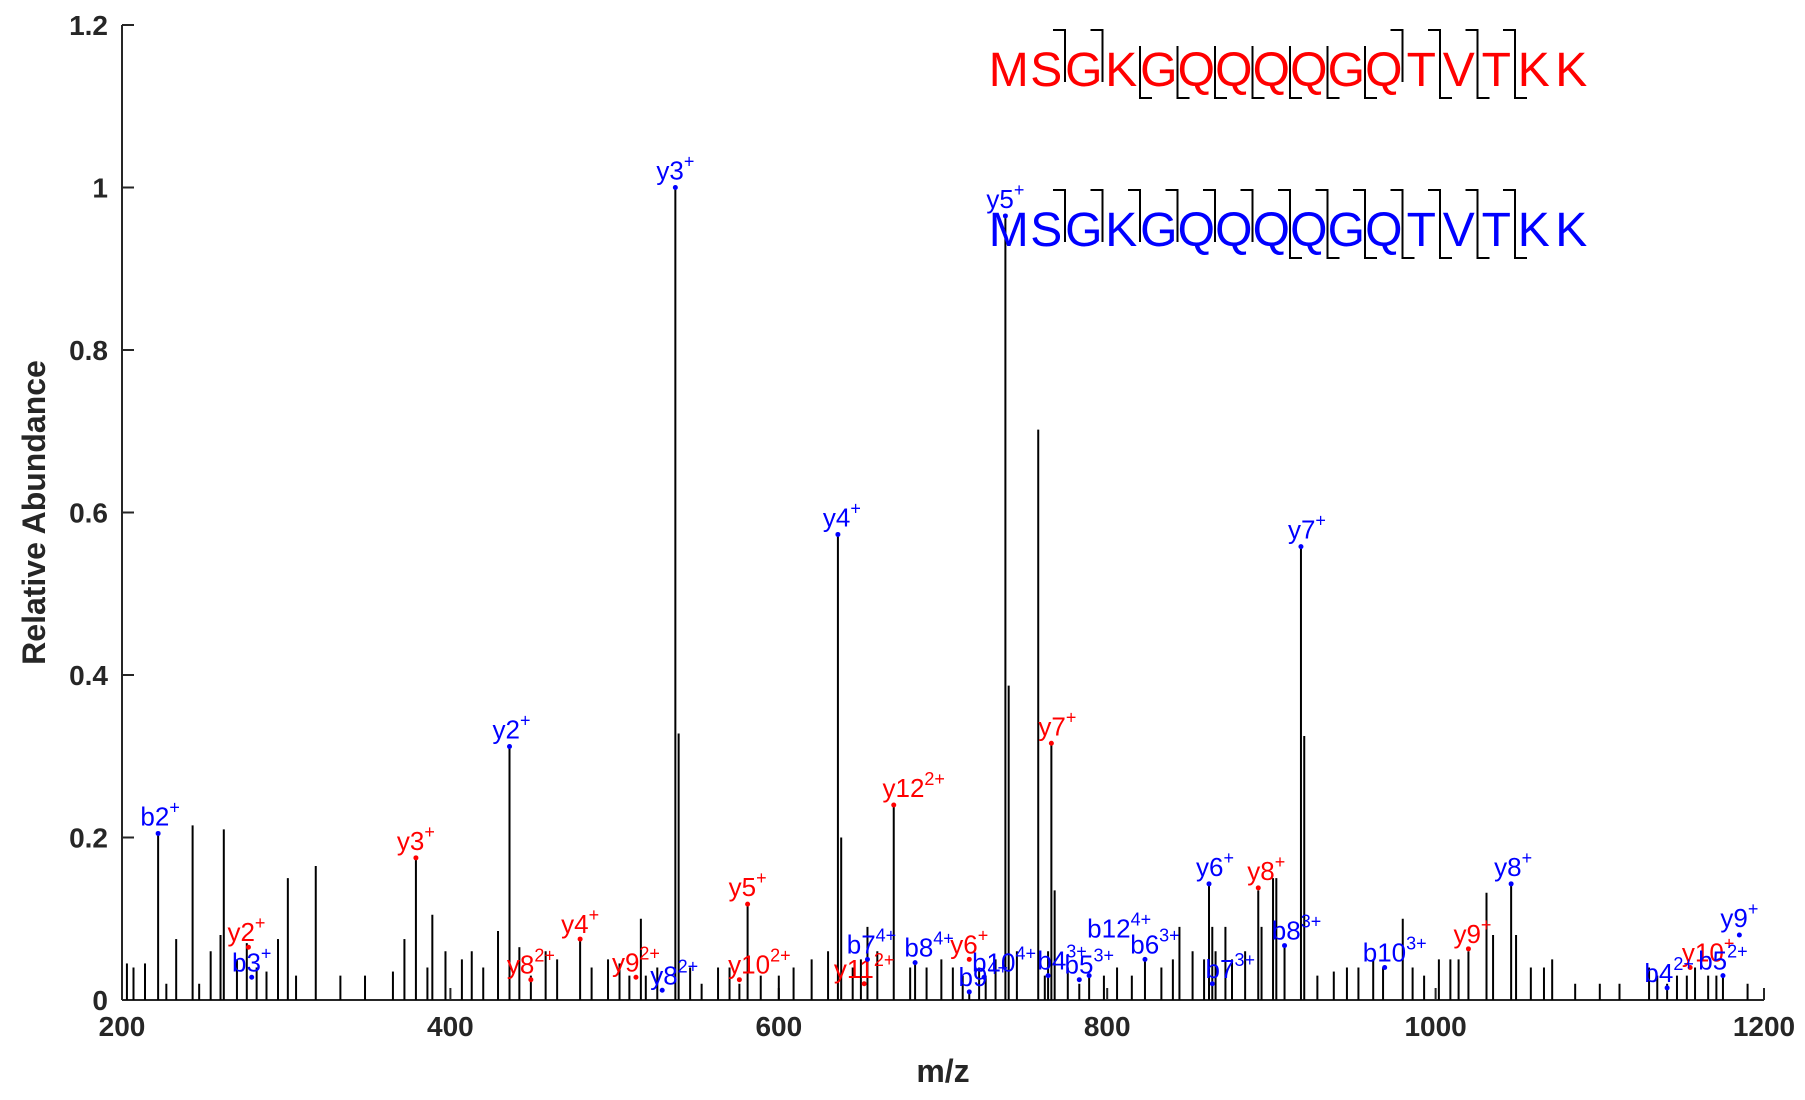 Image resolution: width=1805 pixels, height=1100 pixels. What do you see at coordinates (1266, 869) in the screenshot?
I see `ion-label: y8+` at bounding box center [1266, 869].